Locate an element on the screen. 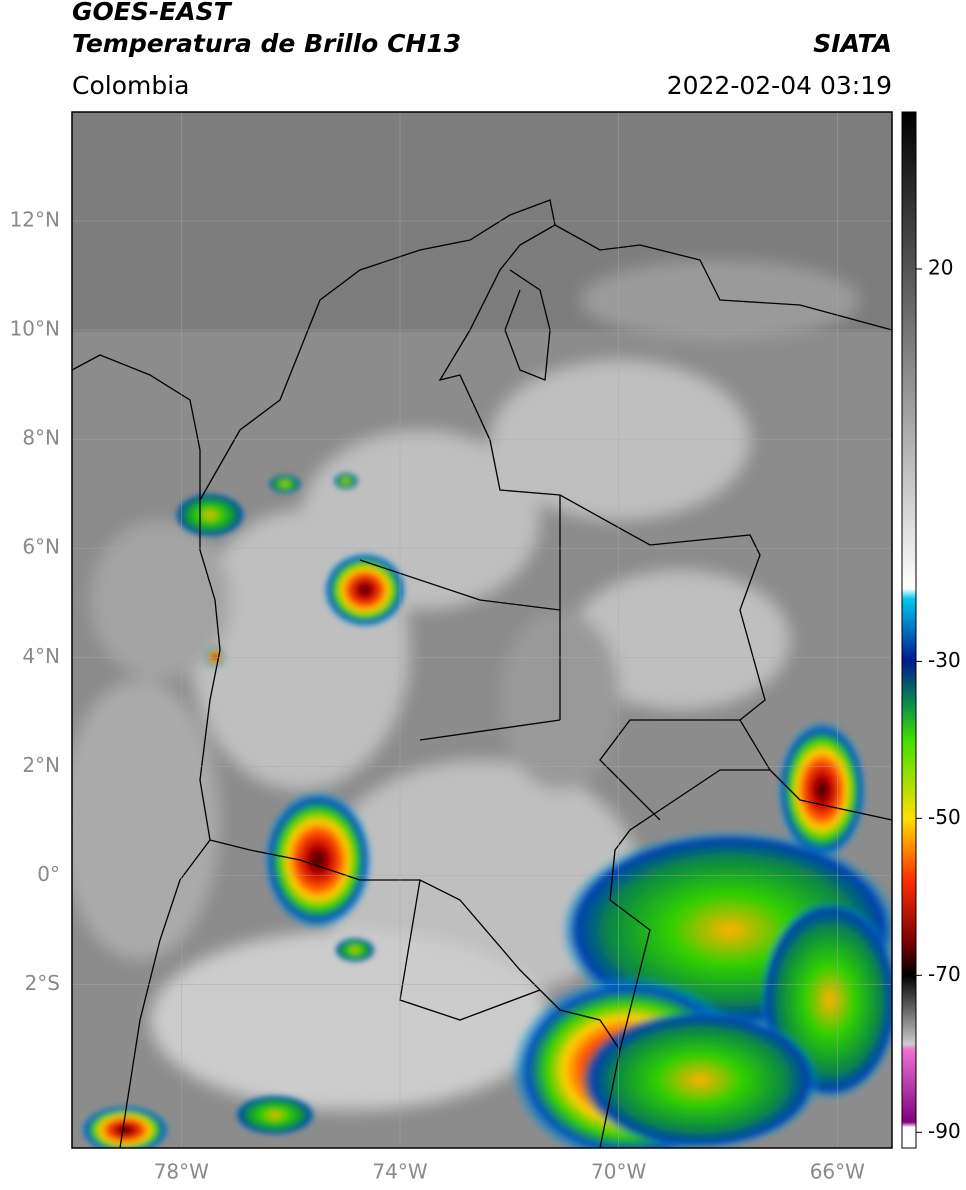 This screenshot has width=966, height=1190. y-tick-label: 0° is located at coordinates (48, 874).